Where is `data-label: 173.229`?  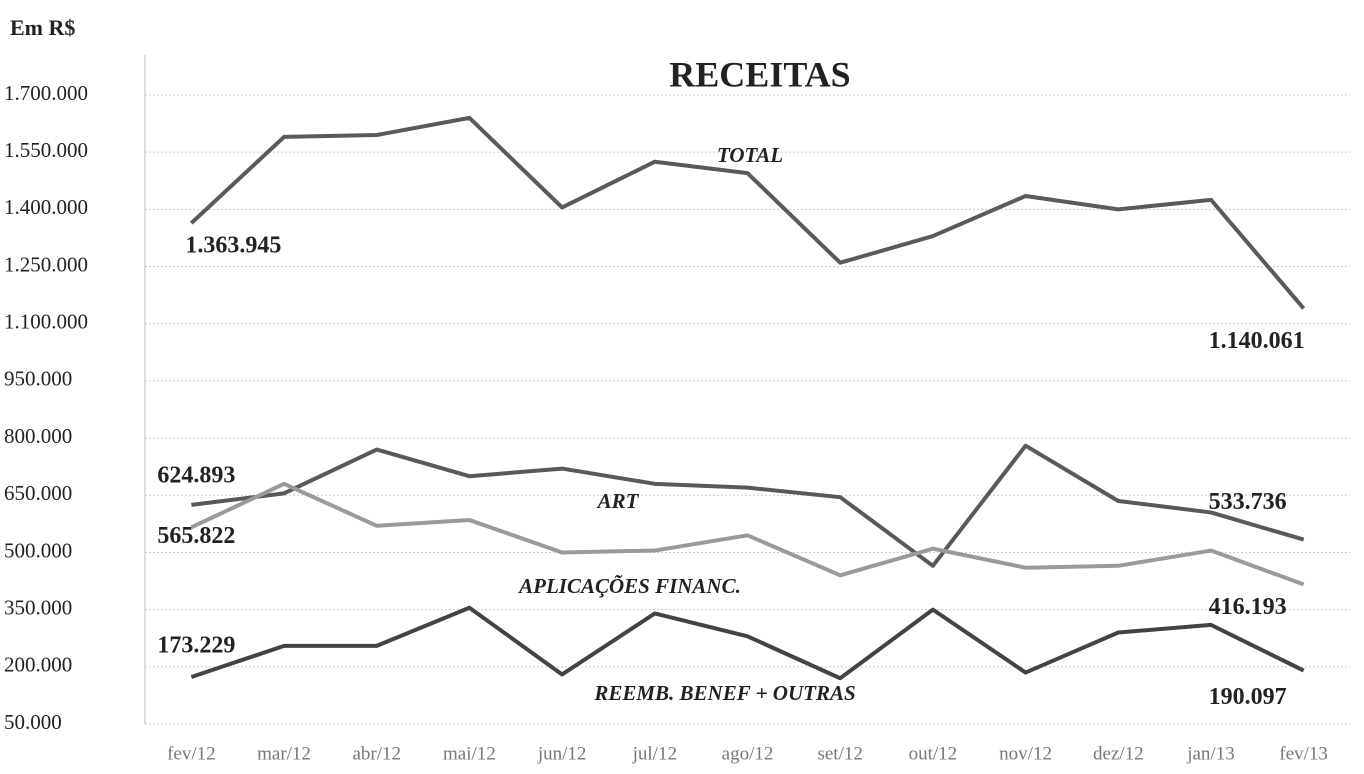
data-label: 173.229 is located at coordinates (196, 646).